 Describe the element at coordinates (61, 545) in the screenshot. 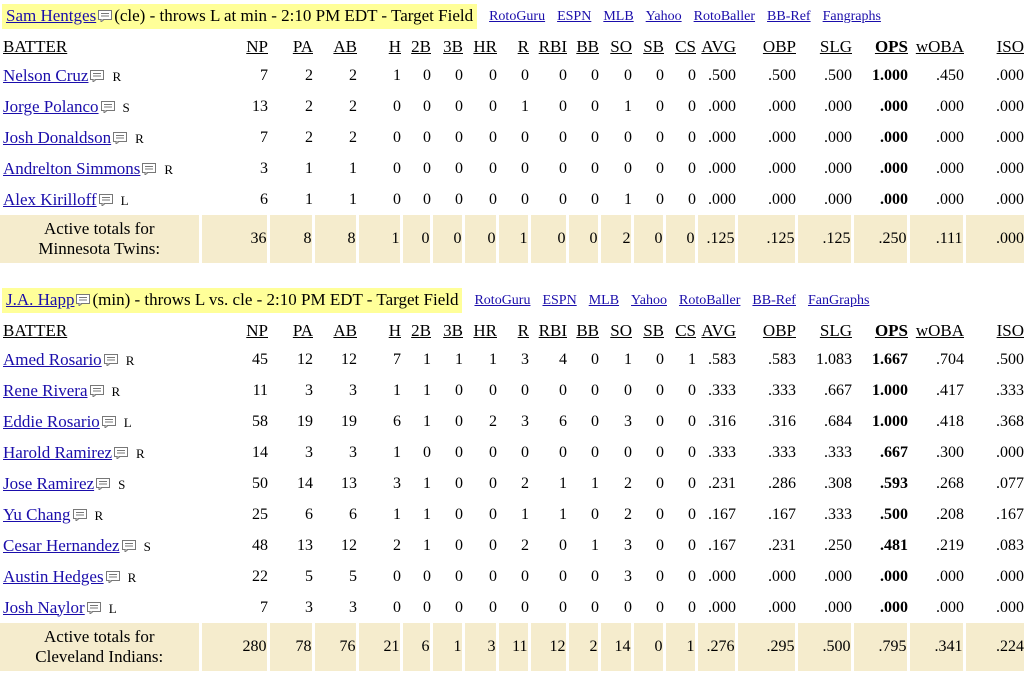

I see `batter-link-cesar-hernandez: Cesar Hernandez` at that location.